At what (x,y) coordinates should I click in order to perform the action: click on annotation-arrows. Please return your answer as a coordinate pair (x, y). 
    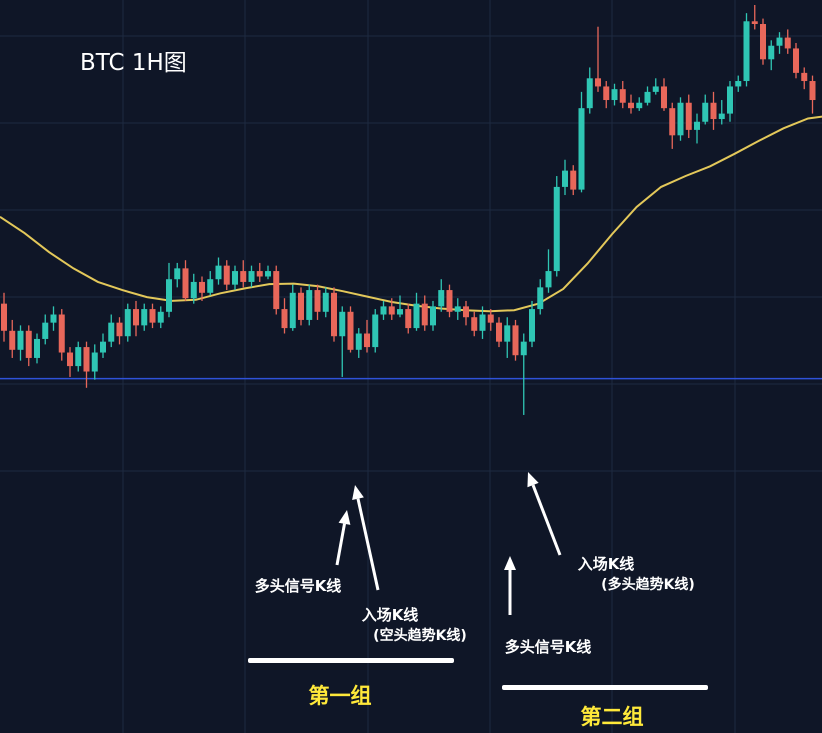
    Looking at the image, I should click on (448, 543).